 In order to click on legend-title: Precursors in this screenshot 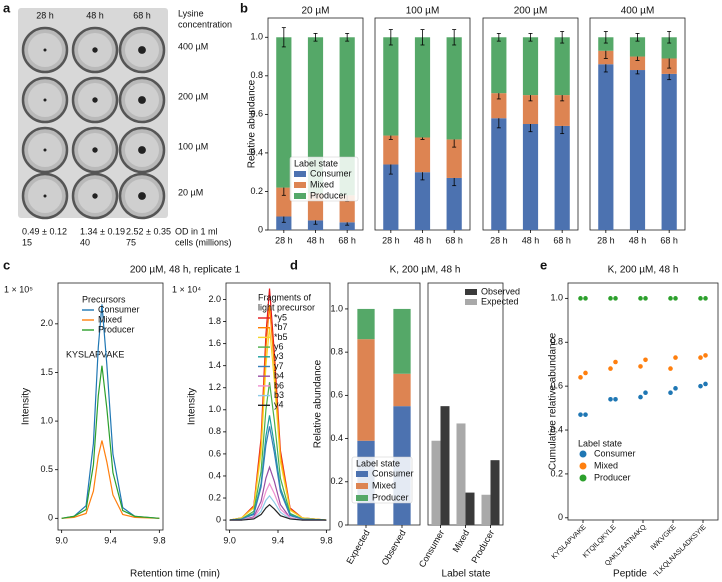, I will do `click(104, 299)`.